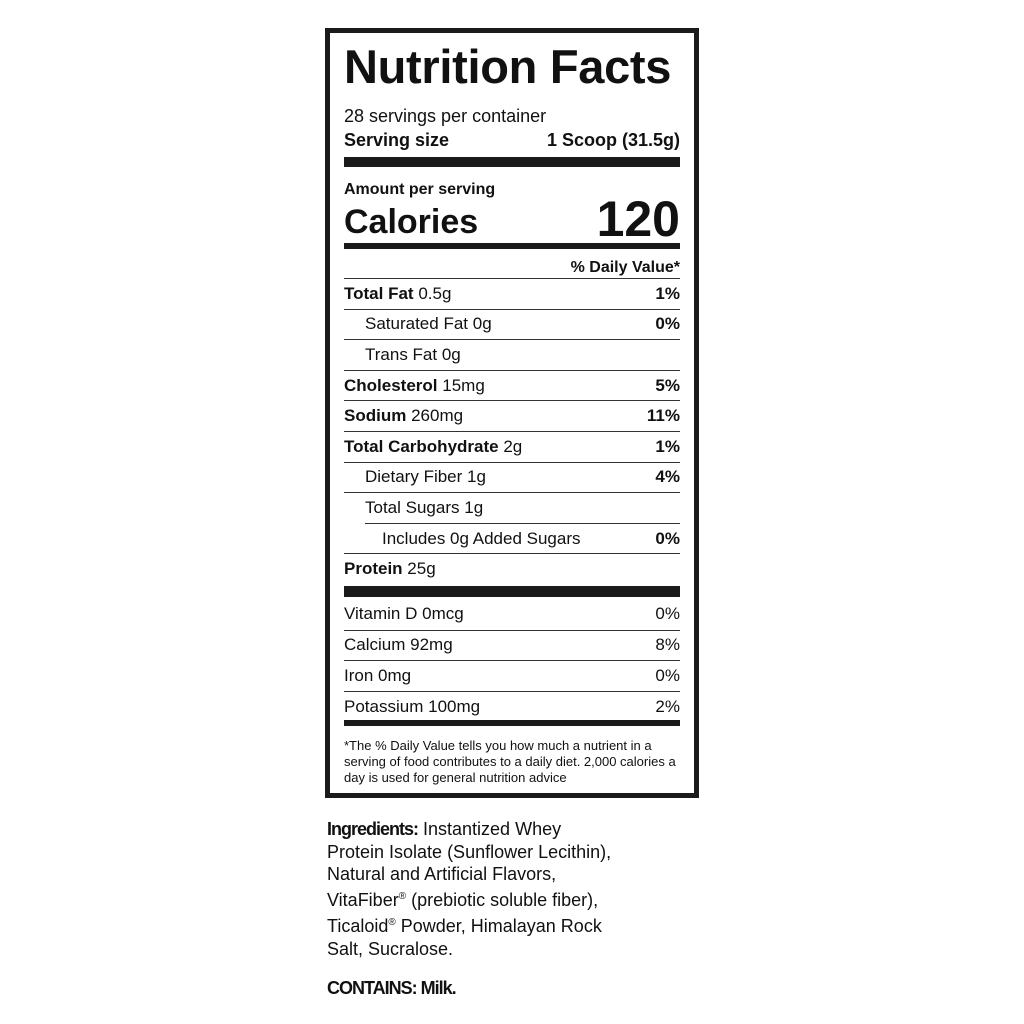 This screenshot has height=1024, width=1024. Describe the element at coordinates (512, 324) in the screenshot. I see `nutrient-row: Saturated Fat 0g 0%` at that location.